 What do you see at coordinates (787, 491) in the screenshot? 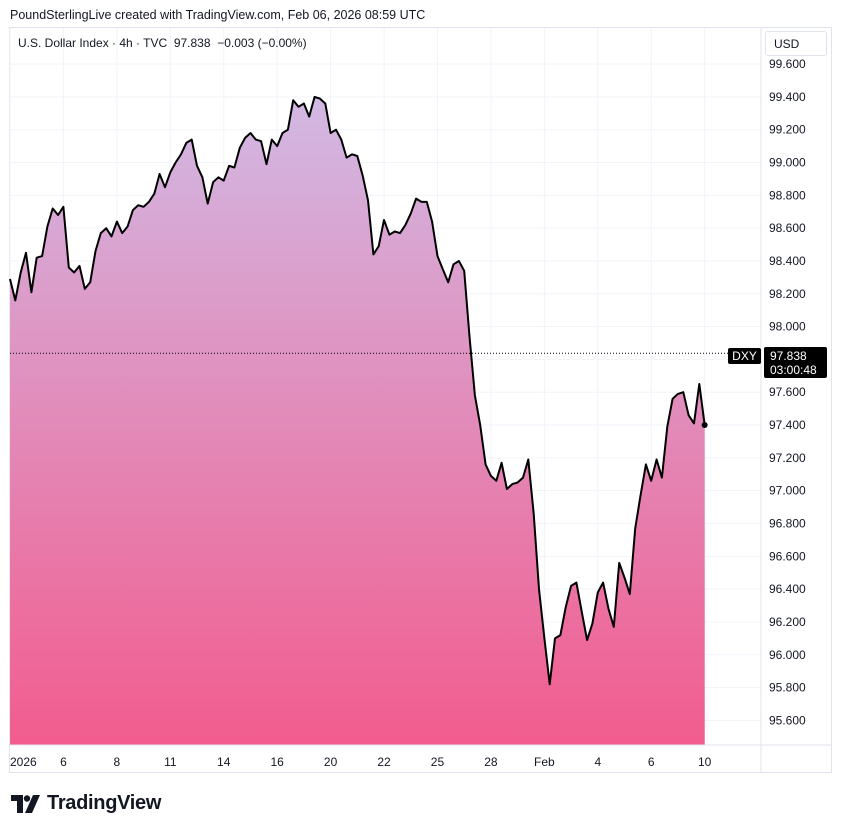
I see `y-tick-label: 97.000` at bounding box center [787, 491].